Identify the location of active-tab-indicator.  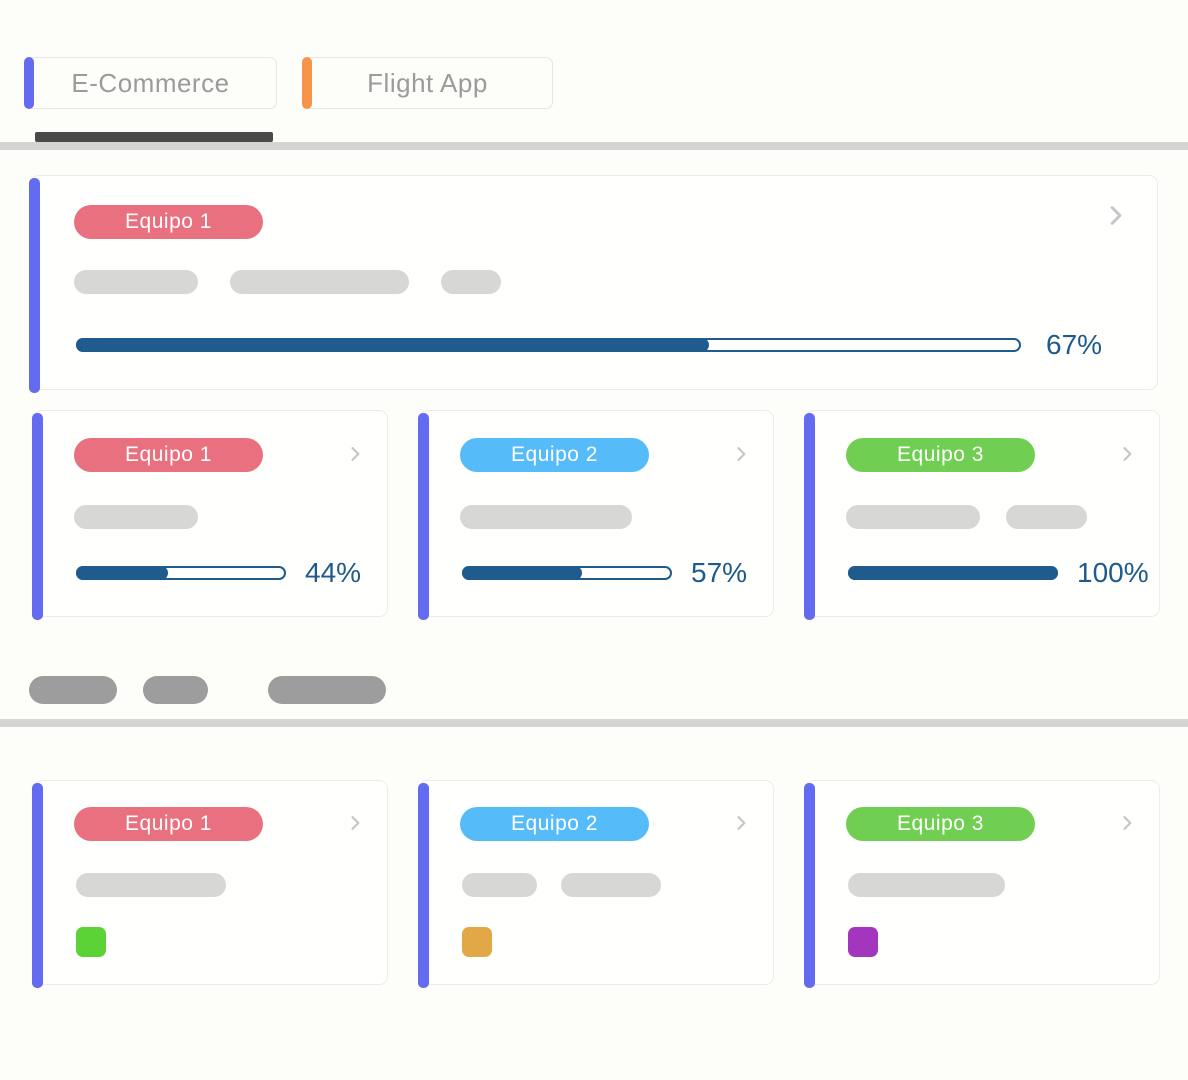
(154, 137).